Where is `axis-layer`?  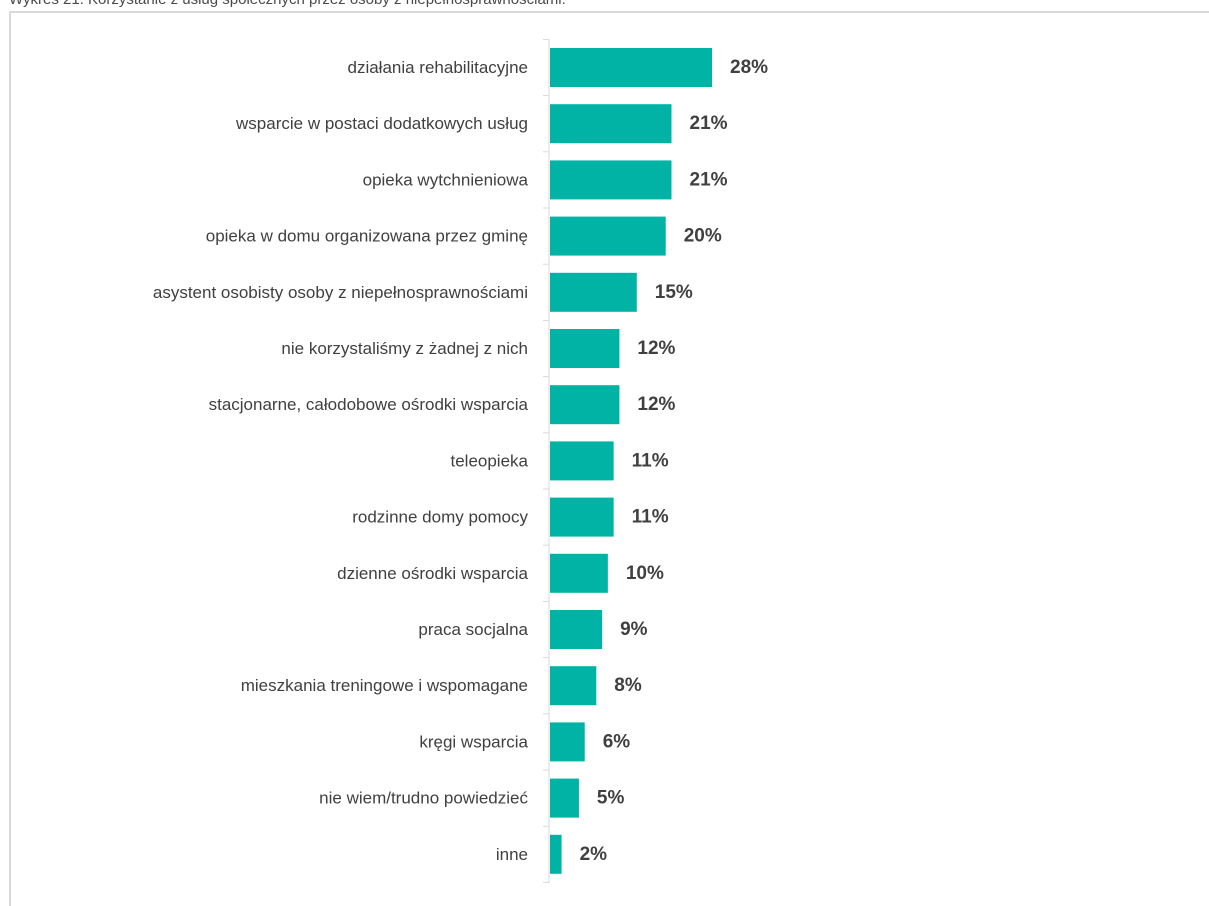
axis-layer is located at coordinates (546, 460).